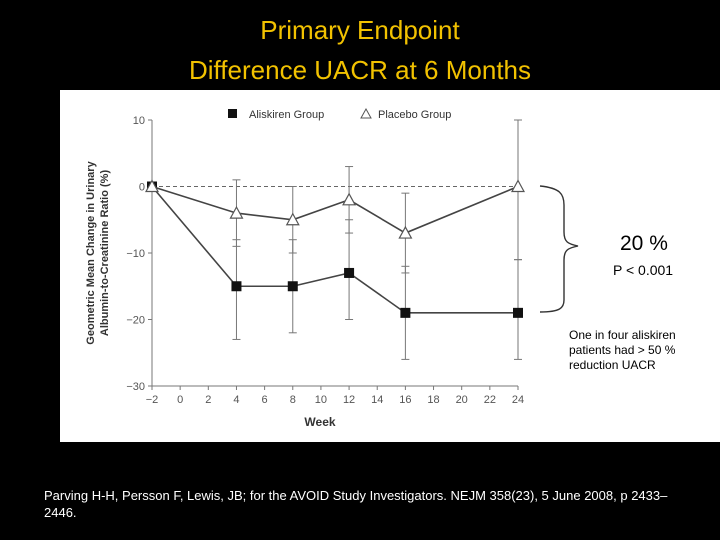  What do you see at coordinates (319, 422) in the screenshot?
I see `x-axis-title: Week` at bounding box center [319, 422].